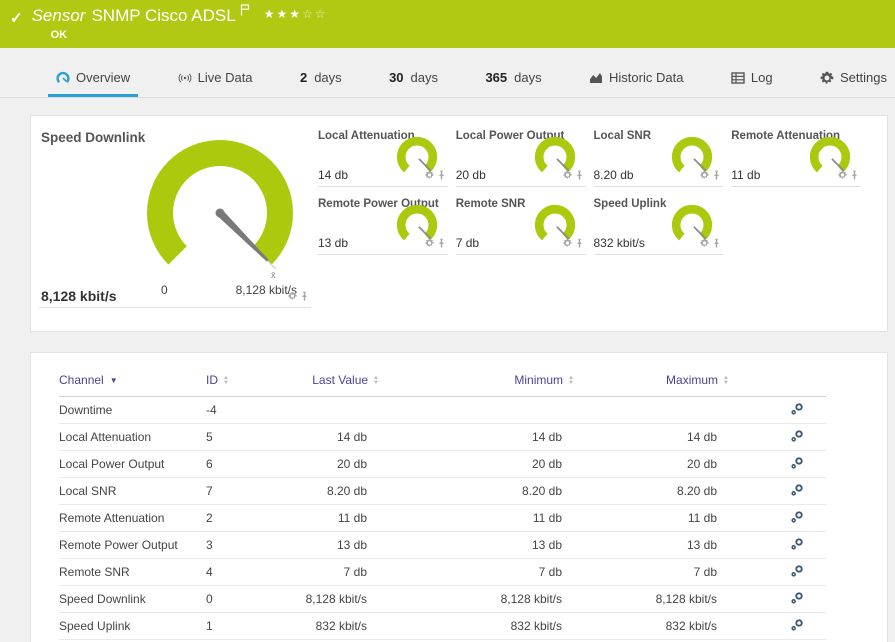  What do you see at coordinates (702, 518) in the screenshot?
I see `channel-maximum: 11 db` at bounding box center [702, 518].